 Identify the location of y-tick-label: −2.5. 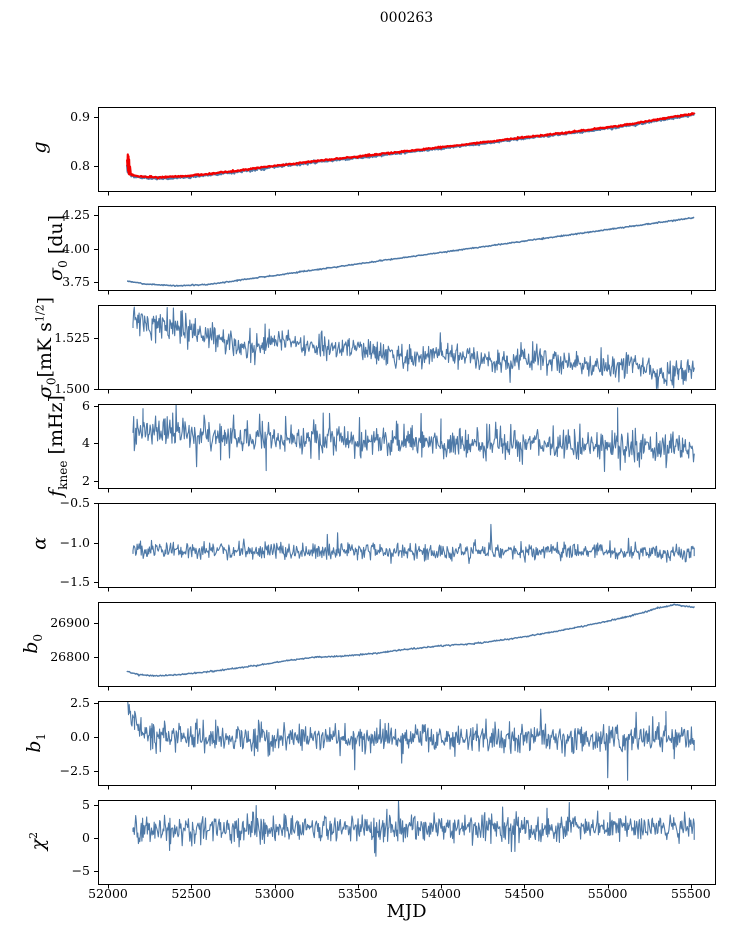
(74, 770).